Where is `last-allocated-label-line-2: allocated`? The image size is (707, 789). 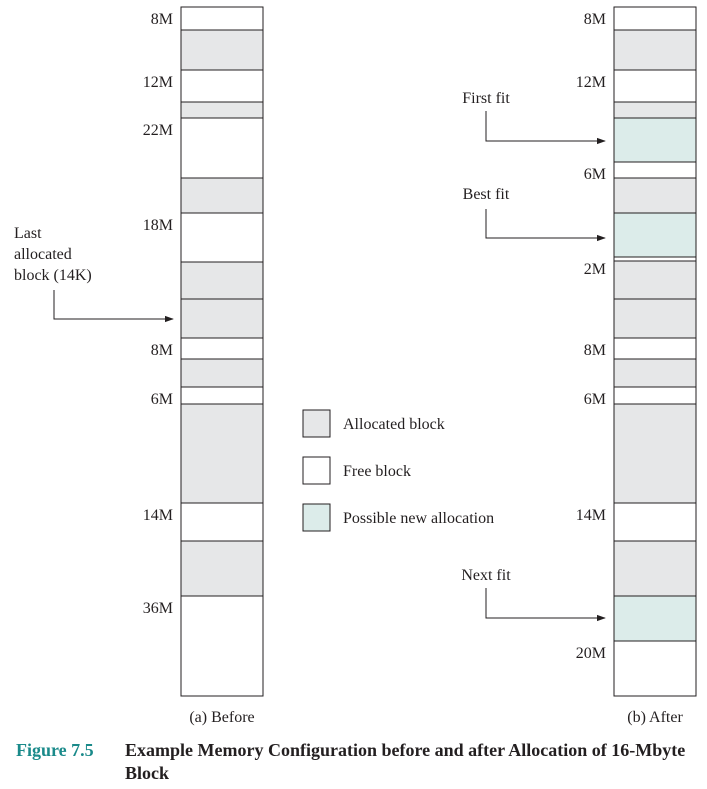
last-allocated-label-line-2: allocated is located at coordinates (43, 254).